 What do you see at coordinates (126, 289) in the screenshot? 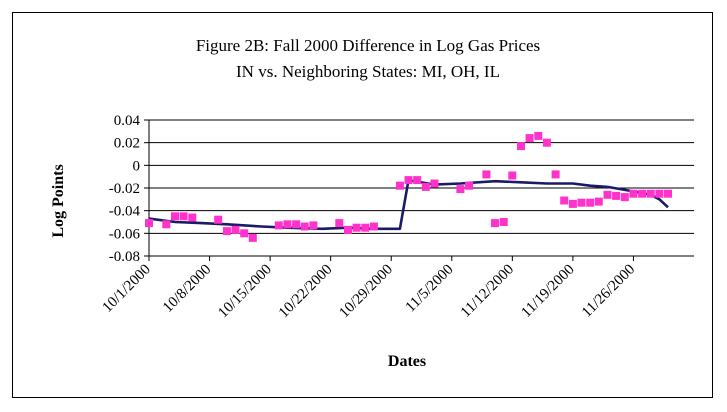
I see `x-tick-label: 10/1/2000` at bounding box center [126, 289].